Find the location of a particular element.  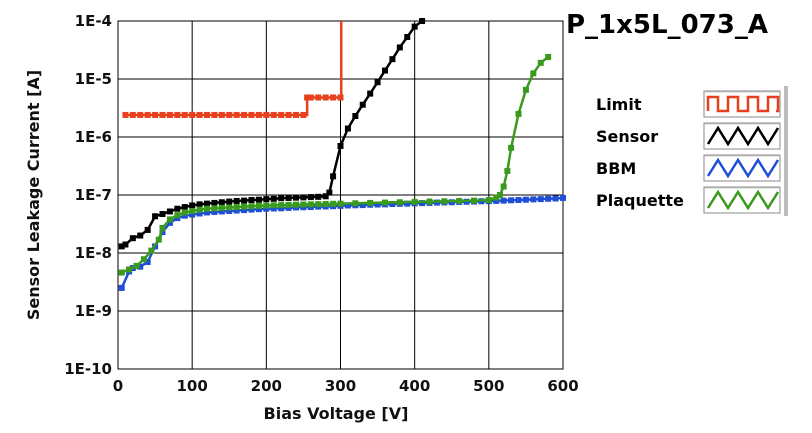

y-tick-label: 1E-5 is located at coordinates (93, 79).